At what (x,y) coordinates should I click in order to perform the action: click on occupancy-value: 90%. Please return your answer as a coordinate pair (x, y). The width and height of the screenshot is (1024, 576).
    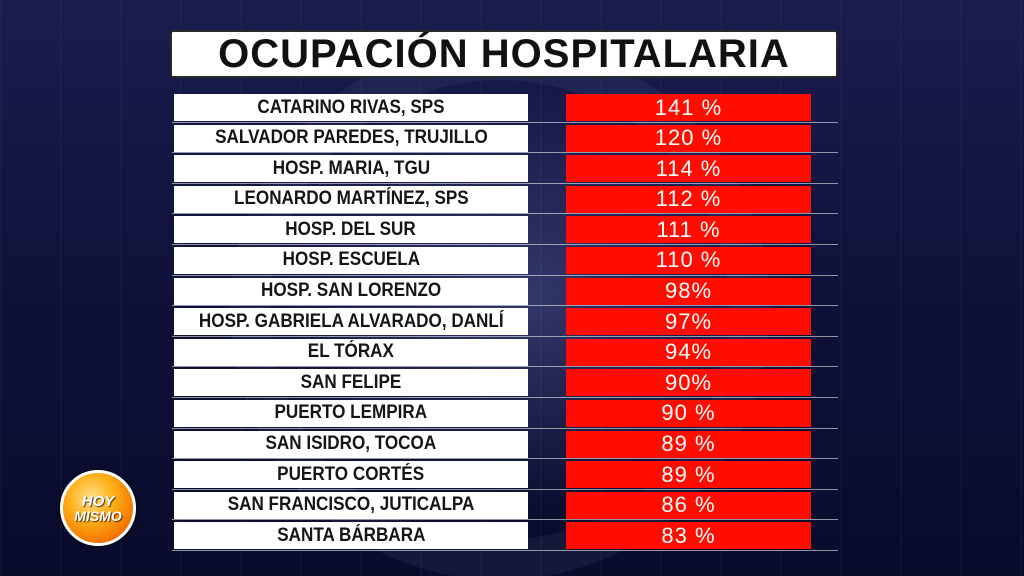
    Looking at the image, I should click on (688, 382).